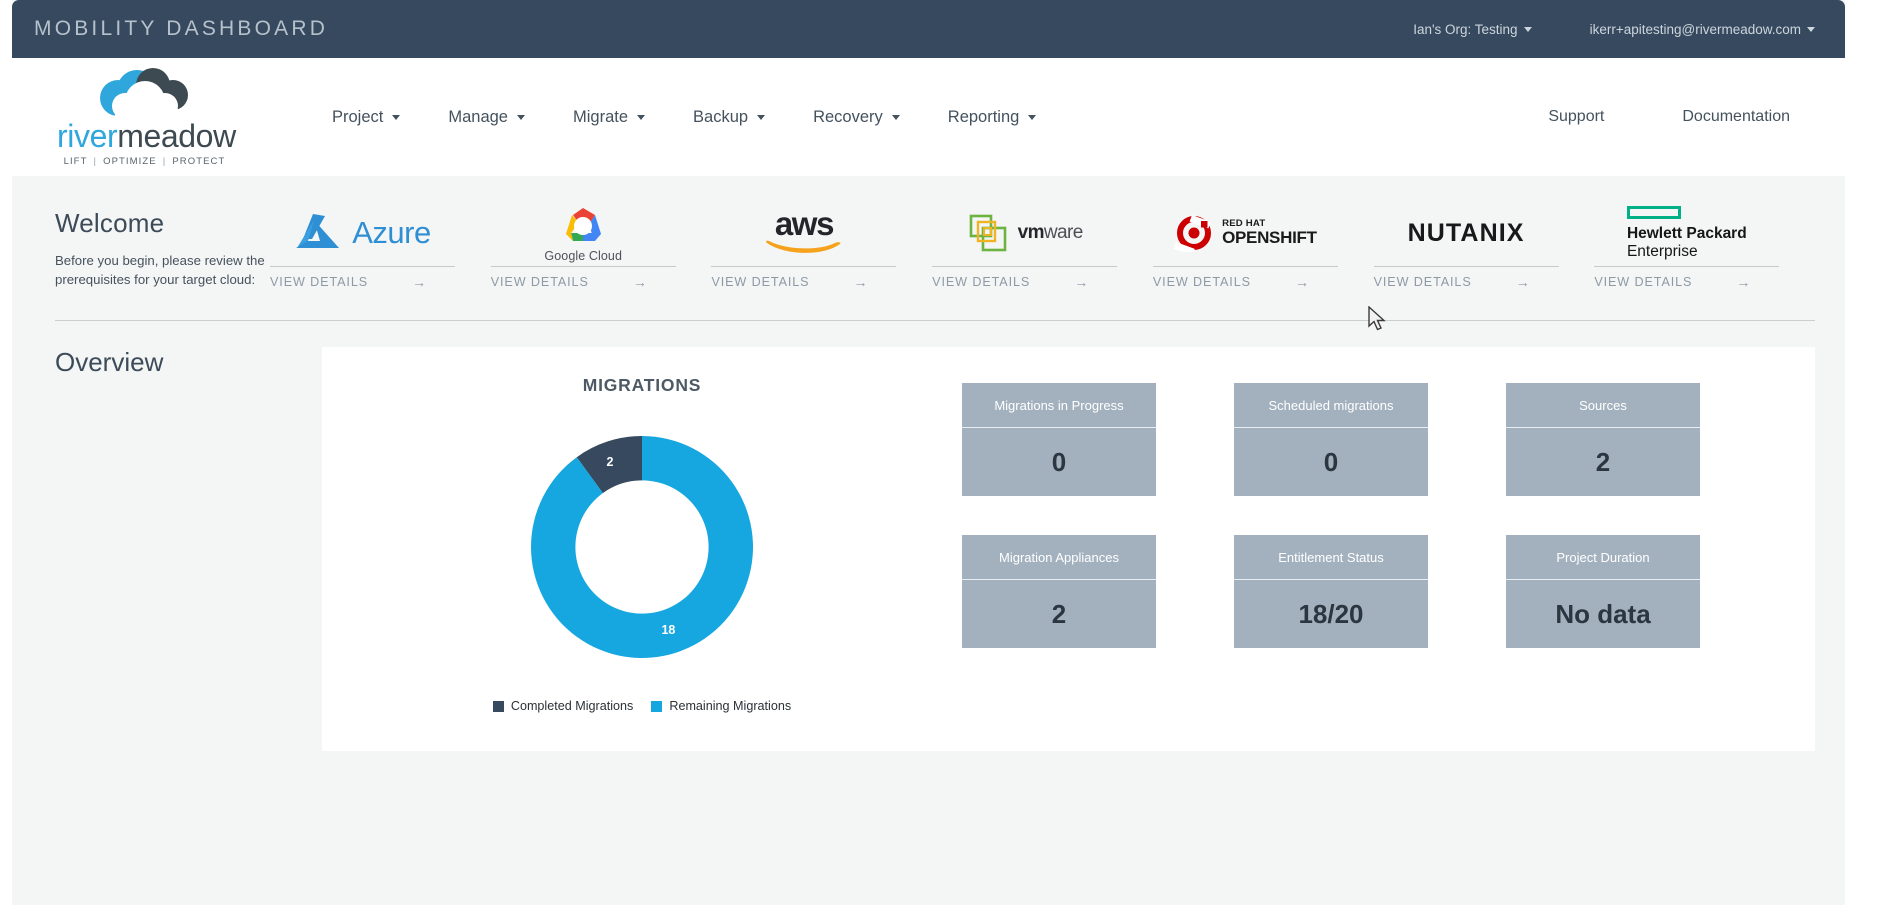 This screenshot has width=1877, height=905. Describe the element at coordinates (983, 116) in the screenshot. I see `nav-item-label: Reporting` at that location.